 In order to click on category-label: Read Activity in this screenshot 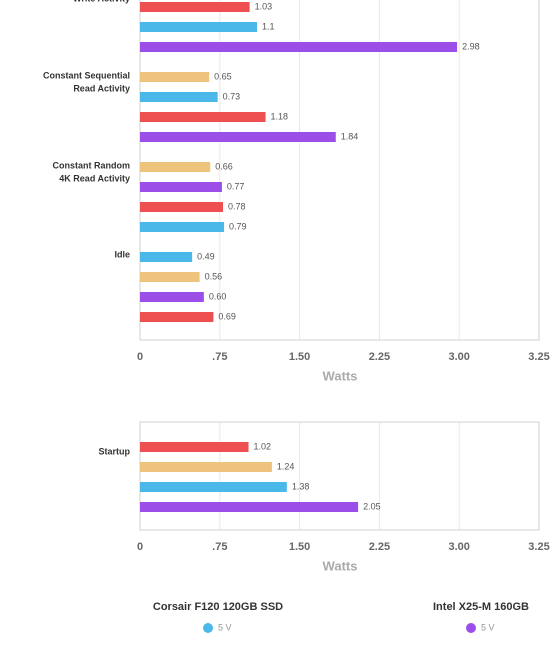, I will do `click(101, 88)`.